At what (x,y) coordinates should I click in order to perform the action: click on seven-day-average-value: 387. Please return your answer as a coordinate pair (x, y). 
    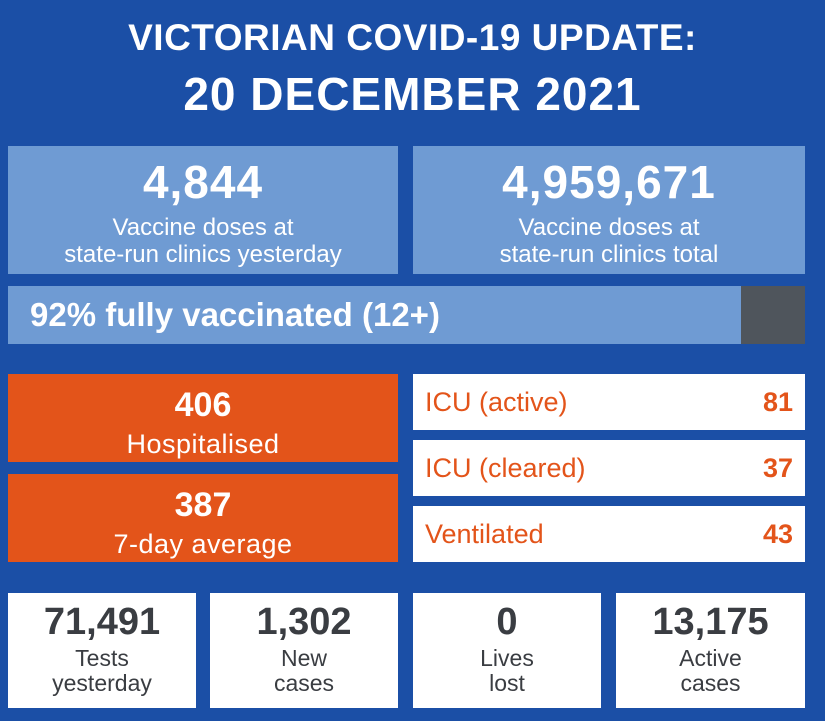
    Looking at the image, I should click on (203, 505).